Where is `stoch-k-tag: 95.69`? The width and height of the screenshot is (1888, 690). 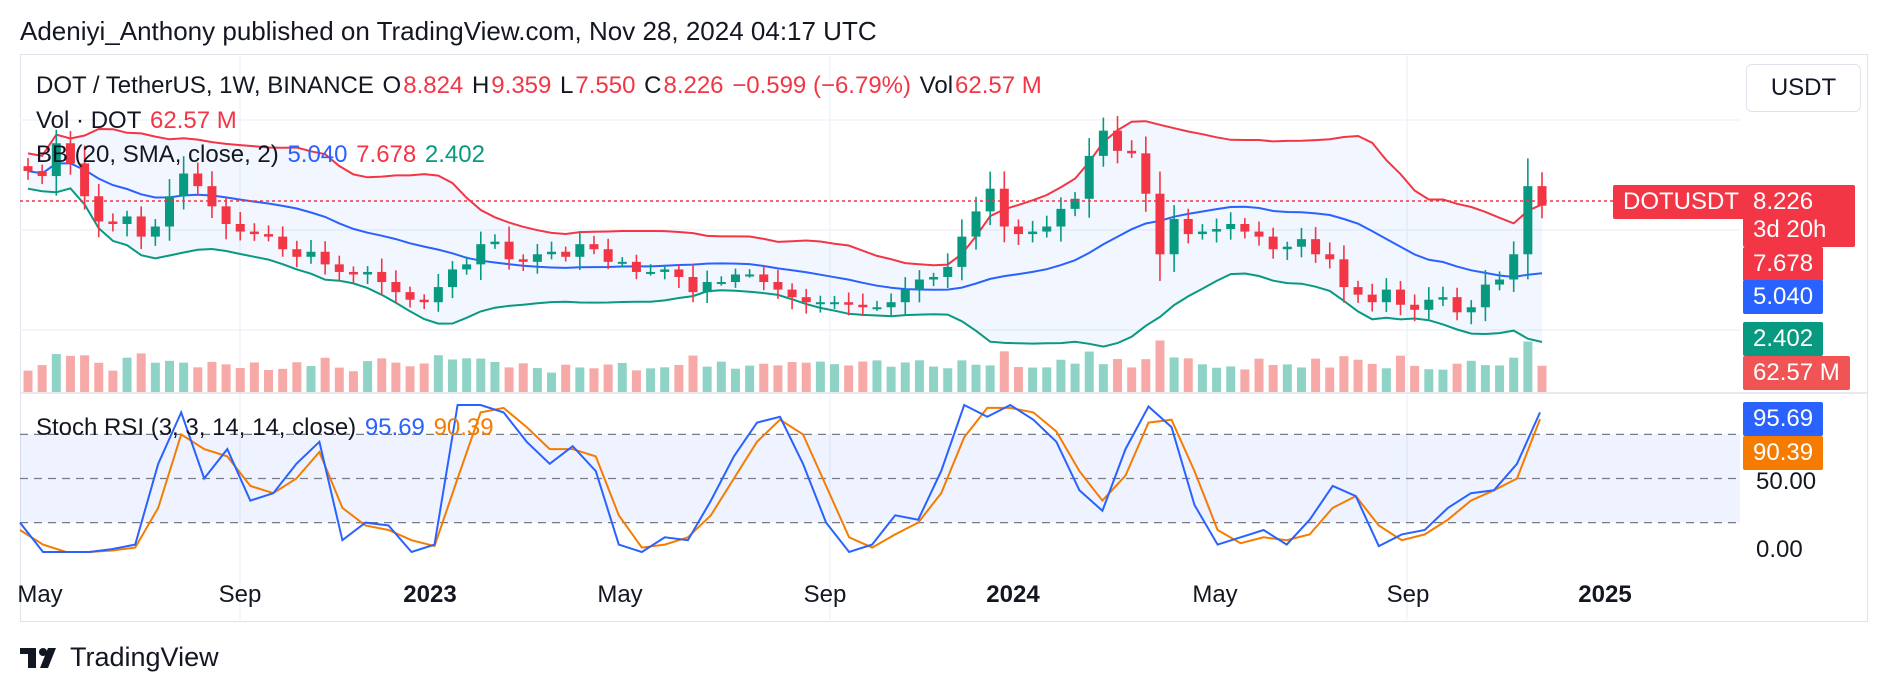 stoch-k-tag: 95.69 is located at coordinates (1783, 419).